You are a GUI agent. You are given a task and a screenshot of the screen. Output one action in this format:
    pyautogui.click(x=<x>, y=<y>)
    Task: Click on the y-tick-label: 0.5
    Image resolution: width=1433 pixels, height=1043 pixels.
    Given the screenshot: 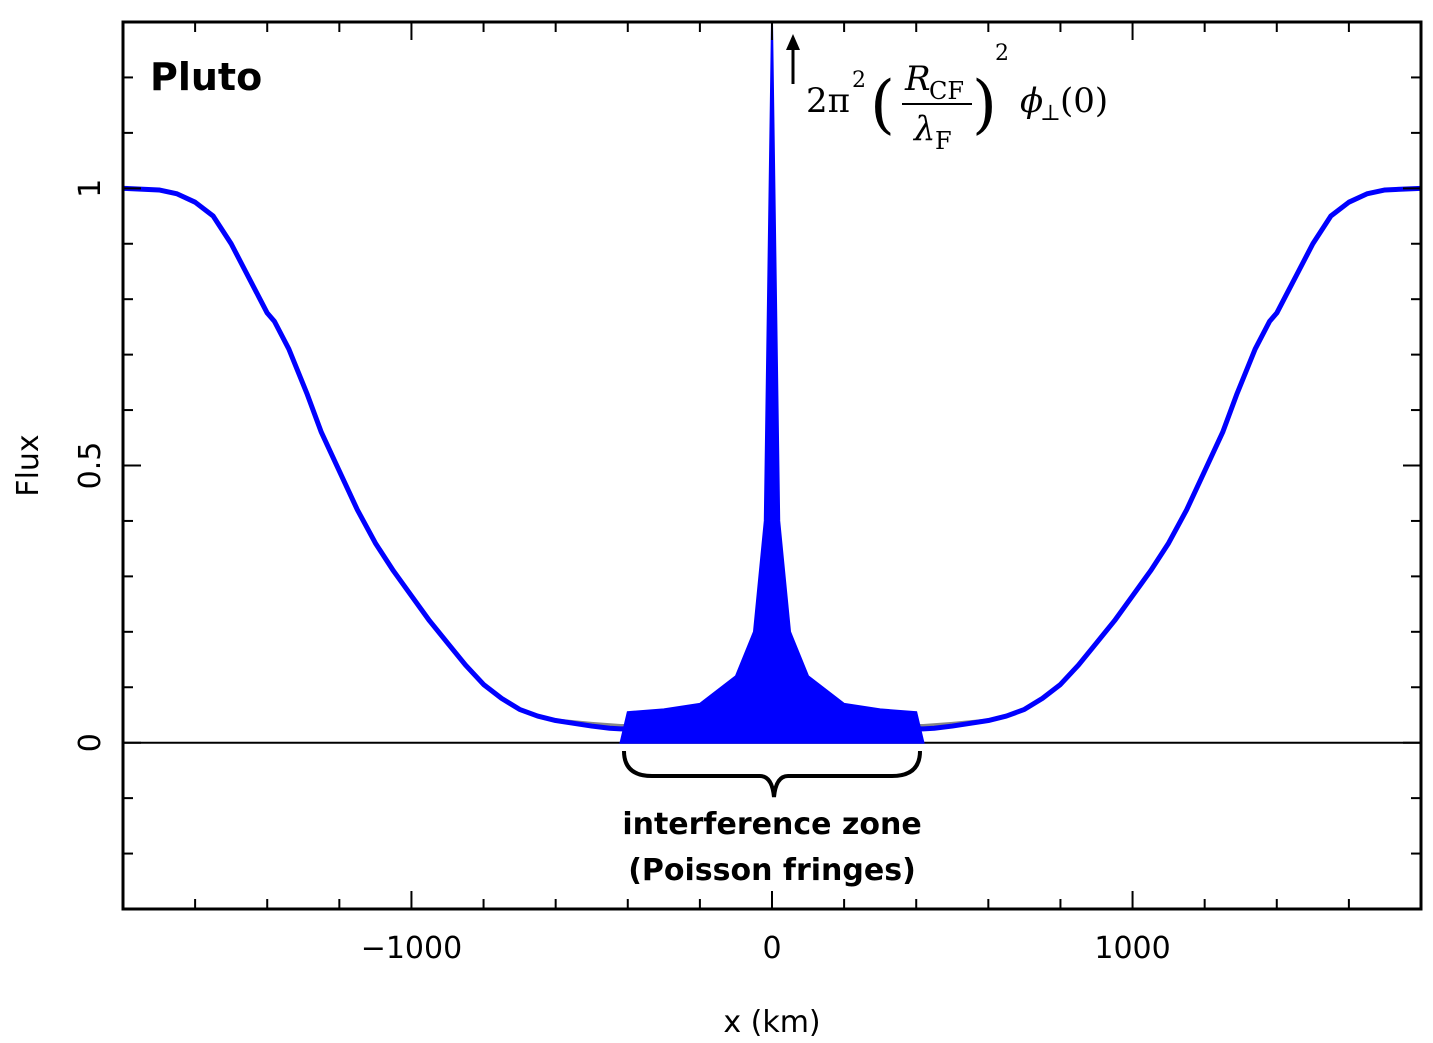 What is the action you would take?
    pyautogui.click(x=90, y=466)
    